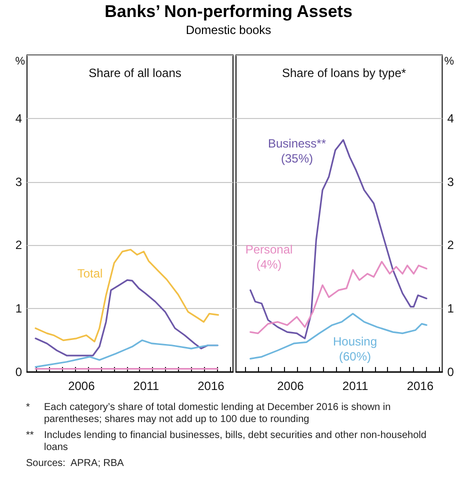 The width and height of the screenshot is (457, 489). Describe the element at coordinates (450, 181) in the screenshot. I see `y2-tick-label: 3` at that location.